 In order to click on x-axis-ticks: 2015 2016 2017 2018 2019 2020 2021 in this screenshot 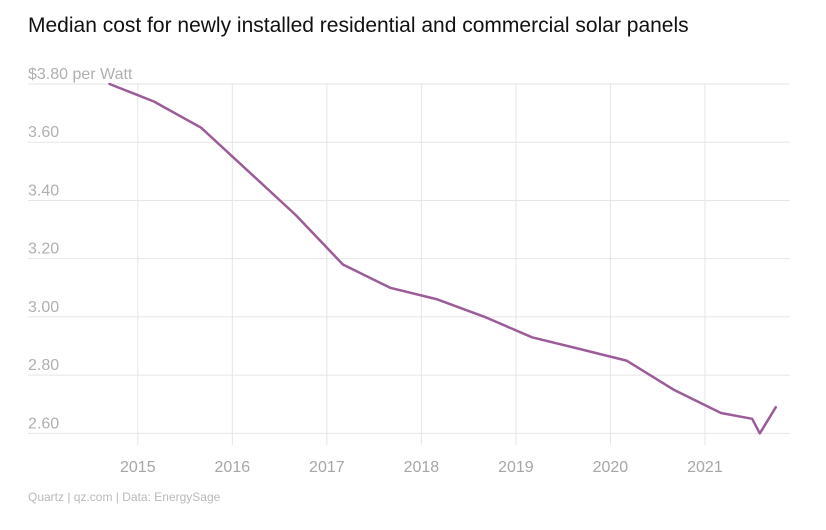, I will do `click(421, 467)`.